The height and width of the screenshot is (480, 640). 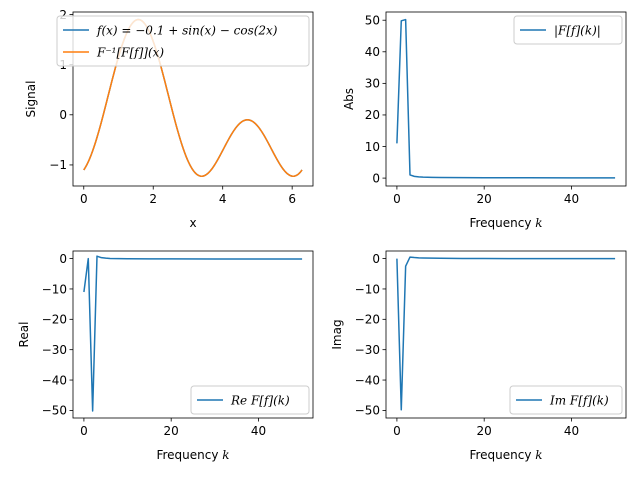 What do you see at coordinates (337, 334) in the screenshot?
I see `y-axis-label: Imag` at bounding box center [337, 334].